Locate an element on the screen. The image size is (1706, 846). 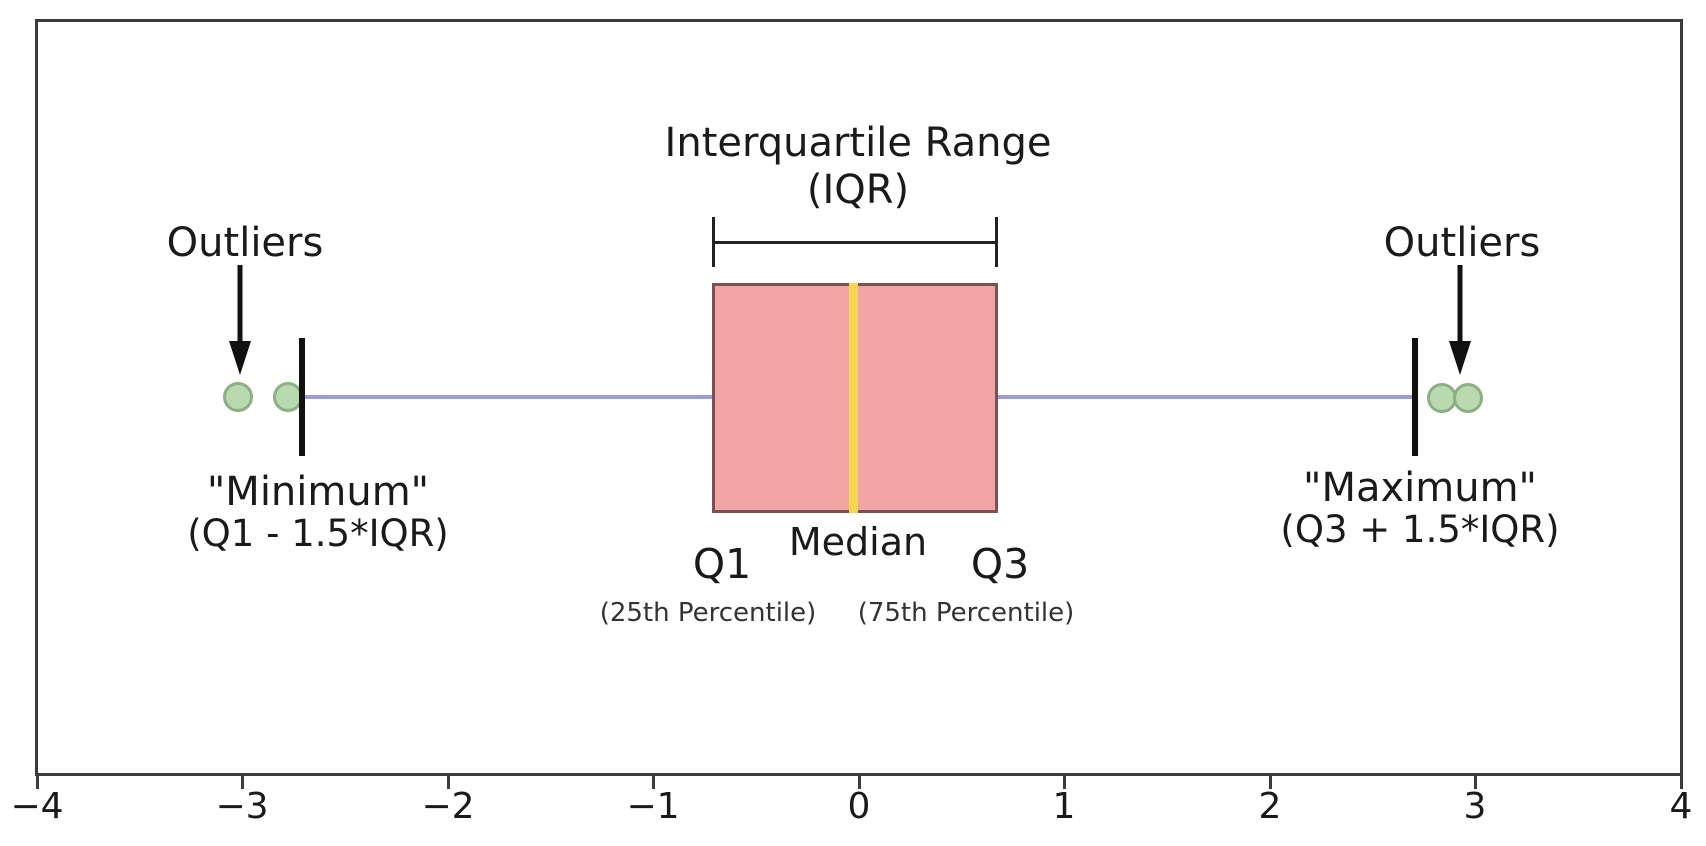
maximum-label: "Maximum" is located at coordinates (1420, 488).